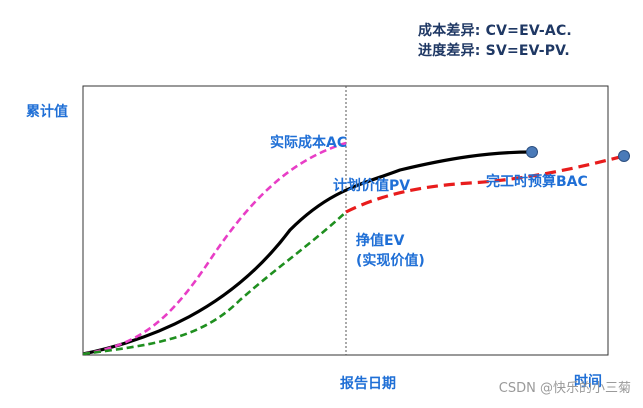 The width and height of the screenshot is (643, 408). I want to click on cost-variance-formula: 成本差异: CV=EV-AC., so click(495, 31).